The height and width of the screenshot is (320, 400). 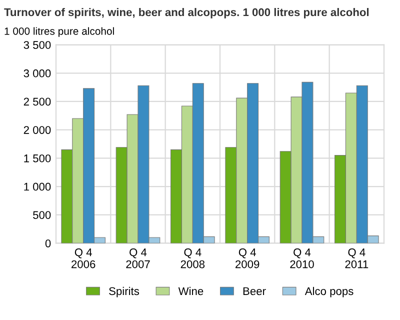 What do you see at coordinates (42, 215) in the screenshot?
I see `y-tick-label: 500` at bounding box center [42, 215].